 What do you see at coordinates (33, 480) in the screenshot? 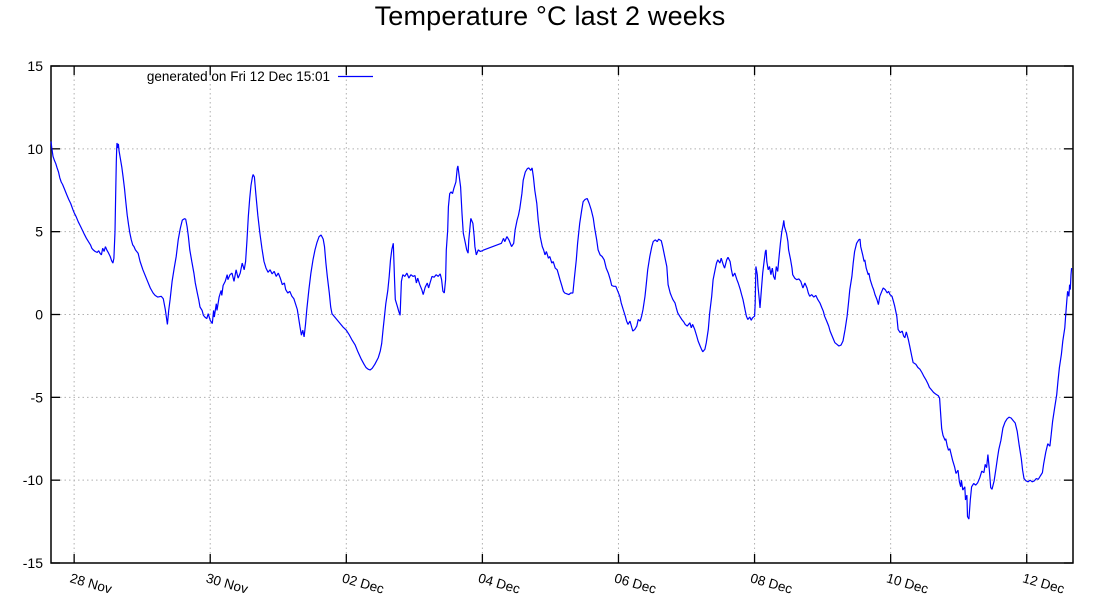
I see `y-tick-label: -10` at bounding box center [33, 480].